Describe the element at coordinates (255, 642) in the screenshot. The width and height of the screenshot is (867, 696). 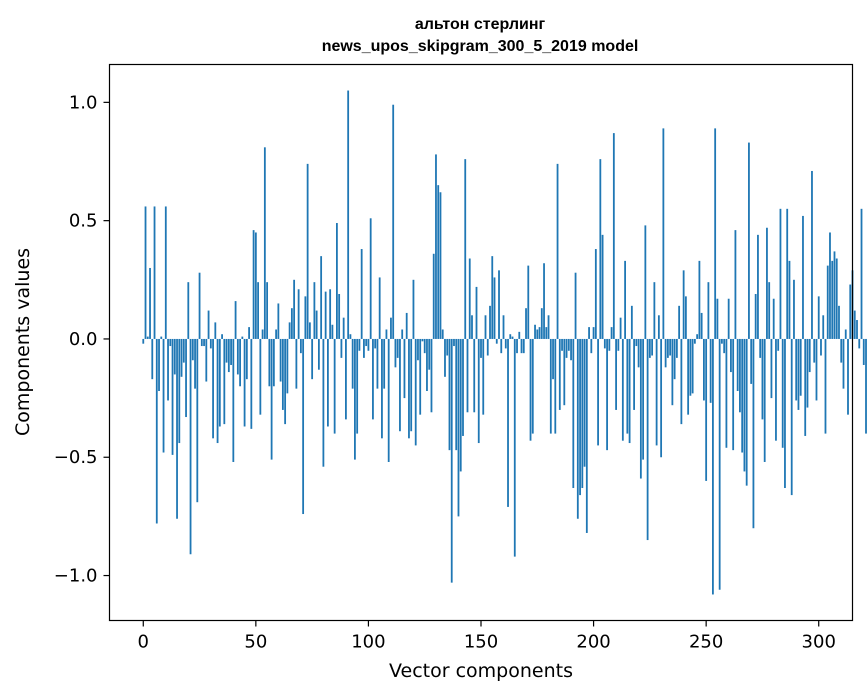
I see `x-tick-label: 50` at that location.